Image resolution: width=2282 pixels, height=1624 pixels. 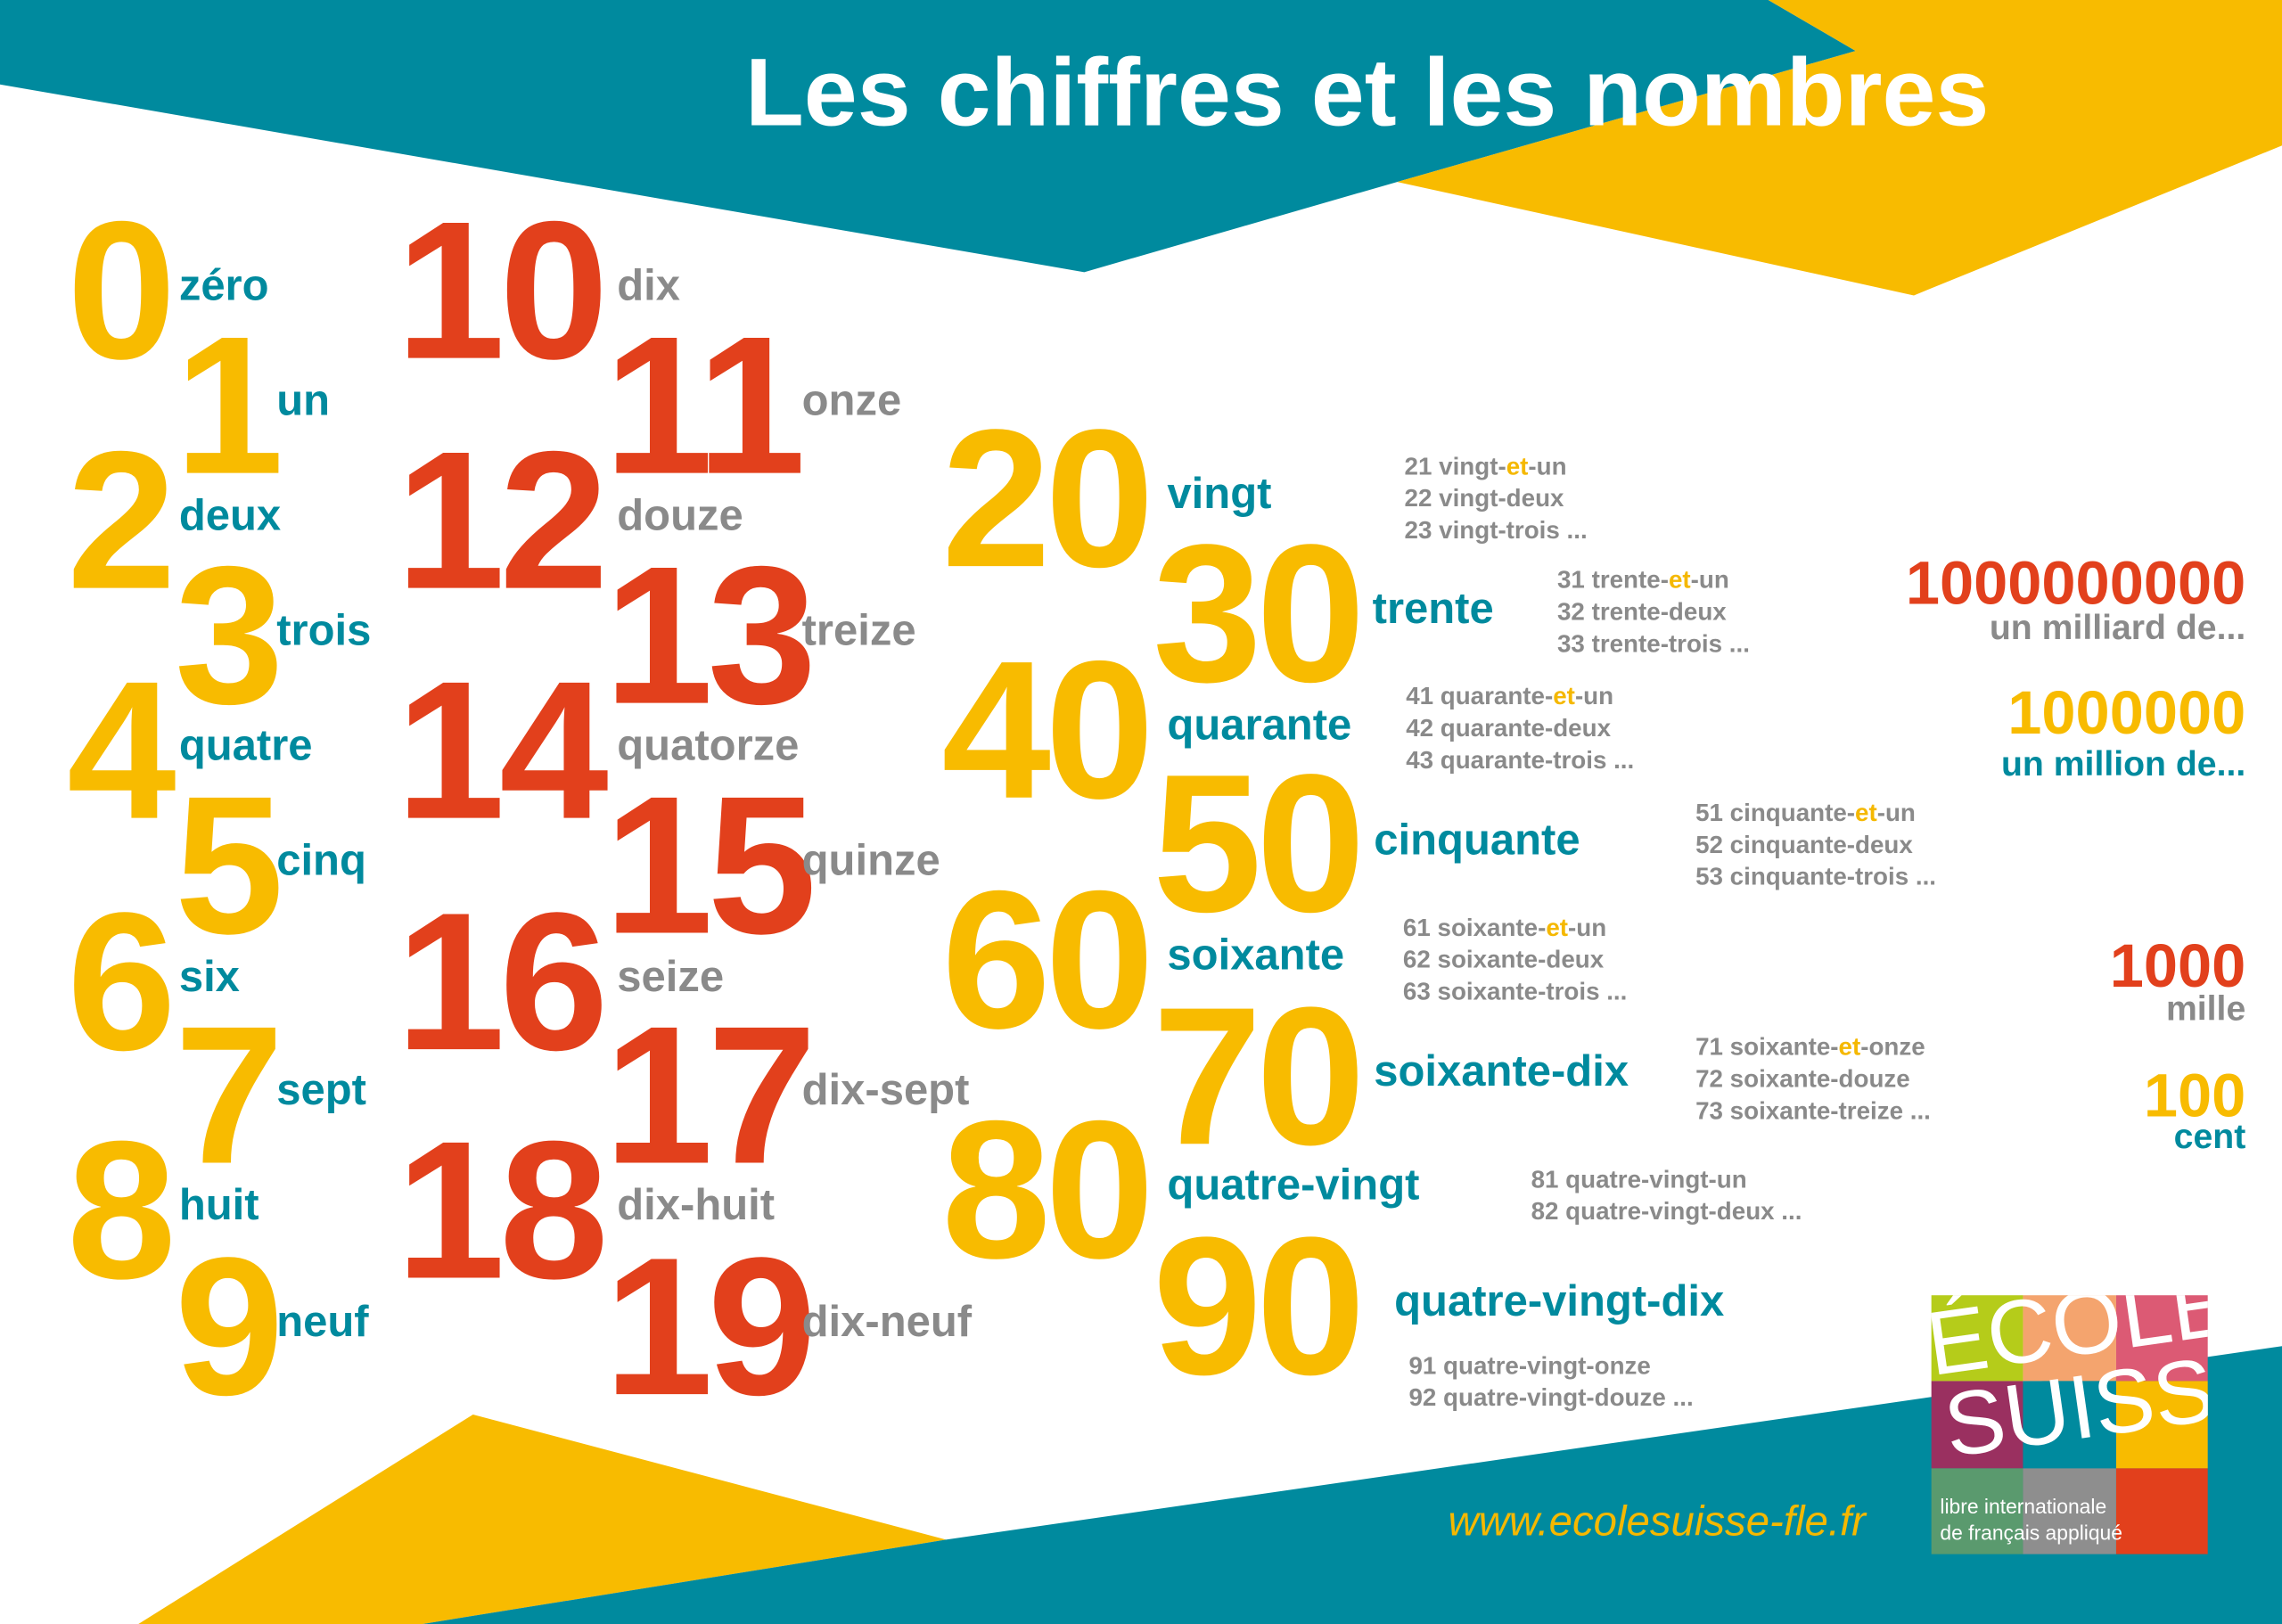 I want to click on number-60: 60, so click(x=1047, y=959).